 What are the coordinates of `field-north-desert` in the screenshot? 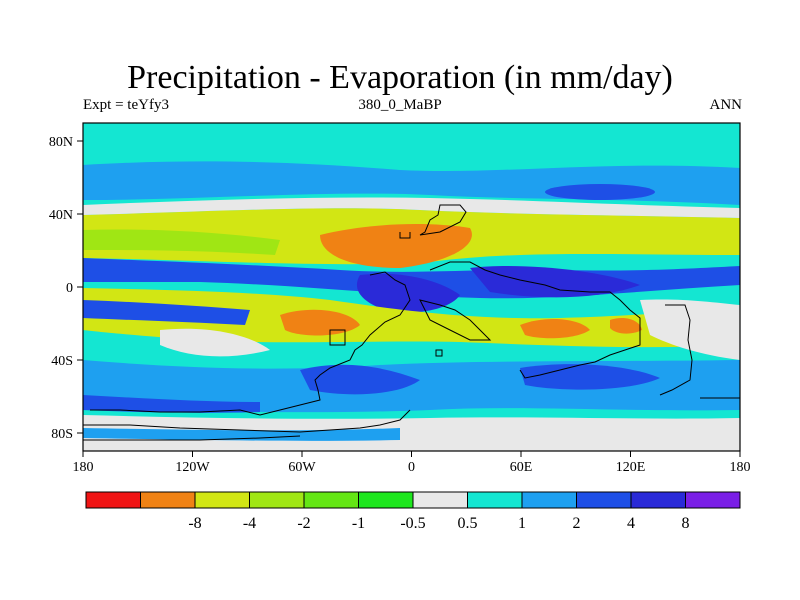 It's located at (396, 246).